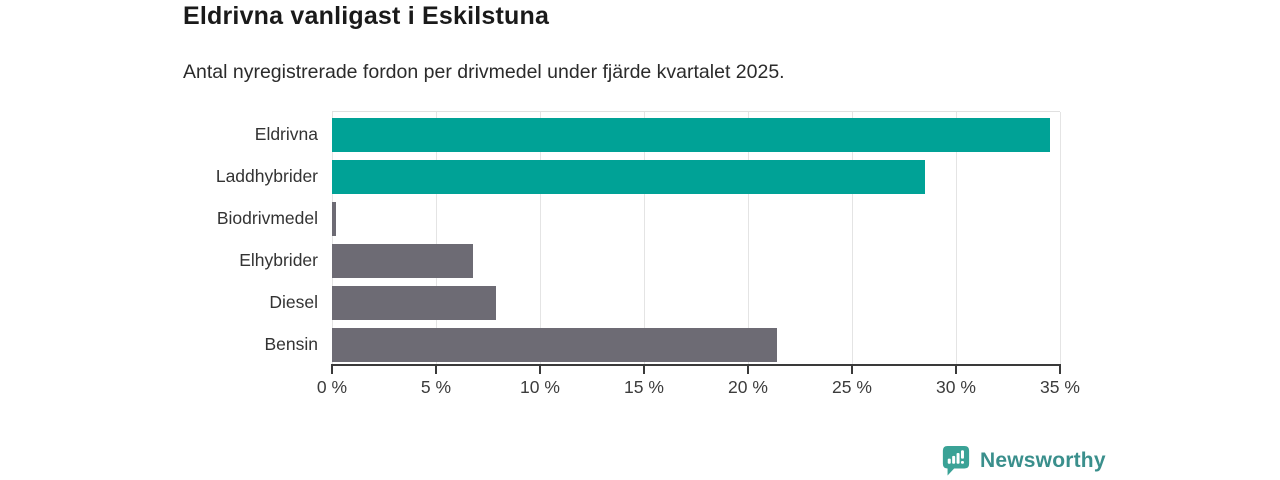 The width and height of the screenshot is (1280, 480). What do you see at coordinates (1043, 460) in the screenshot?
I see `newsworthy-logo-text: Newsworthy` at bounding box center [1043, 460].